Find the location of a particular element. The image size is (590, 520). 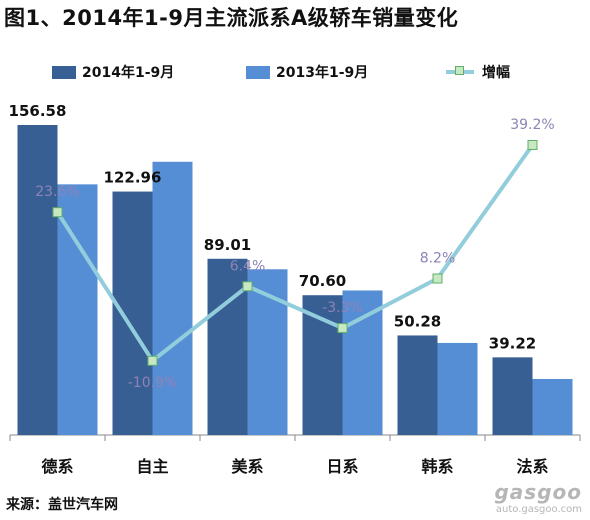

watermark: gasgoo auto.gasgoo.com is located at coordinates (538, 497).